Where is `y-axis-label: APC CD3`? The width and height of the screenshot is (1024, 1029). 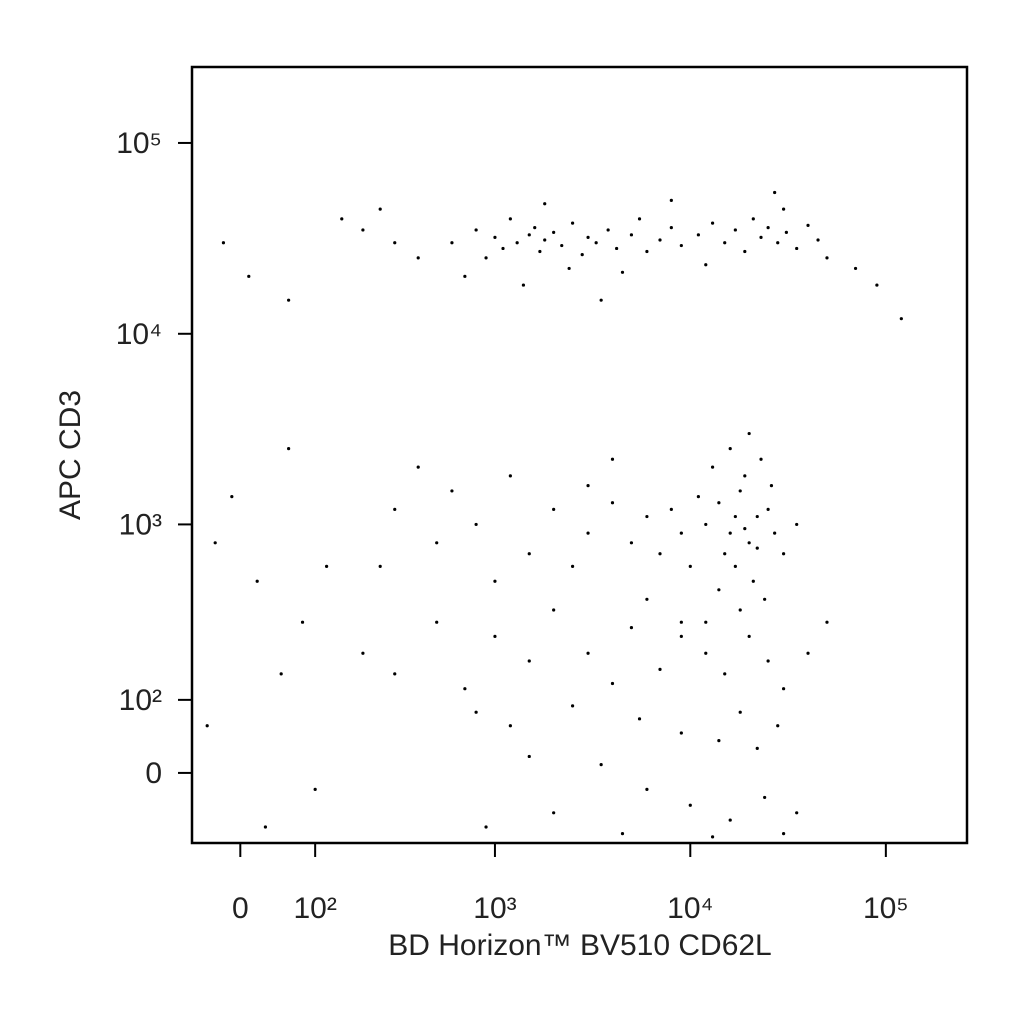
y-axis-label: APC CD3 is located at coordinates (70, 455).